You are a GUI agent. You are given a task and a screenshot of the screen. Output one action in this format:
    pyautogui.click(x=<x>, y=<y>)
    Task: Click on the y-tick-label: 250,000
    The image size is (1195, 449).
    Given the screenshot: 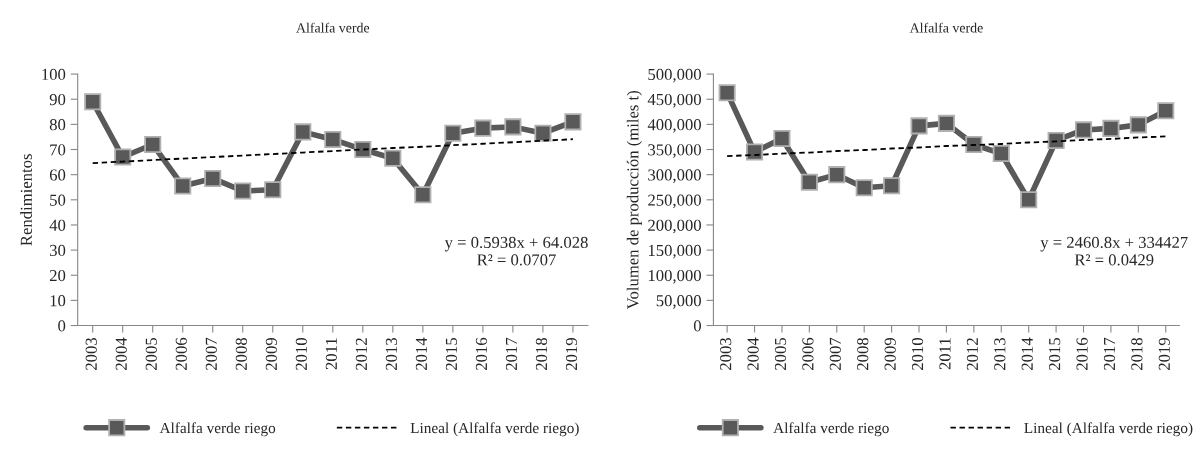 What is the action you would take?
    pyautogui.click(x=674, y=201)
    